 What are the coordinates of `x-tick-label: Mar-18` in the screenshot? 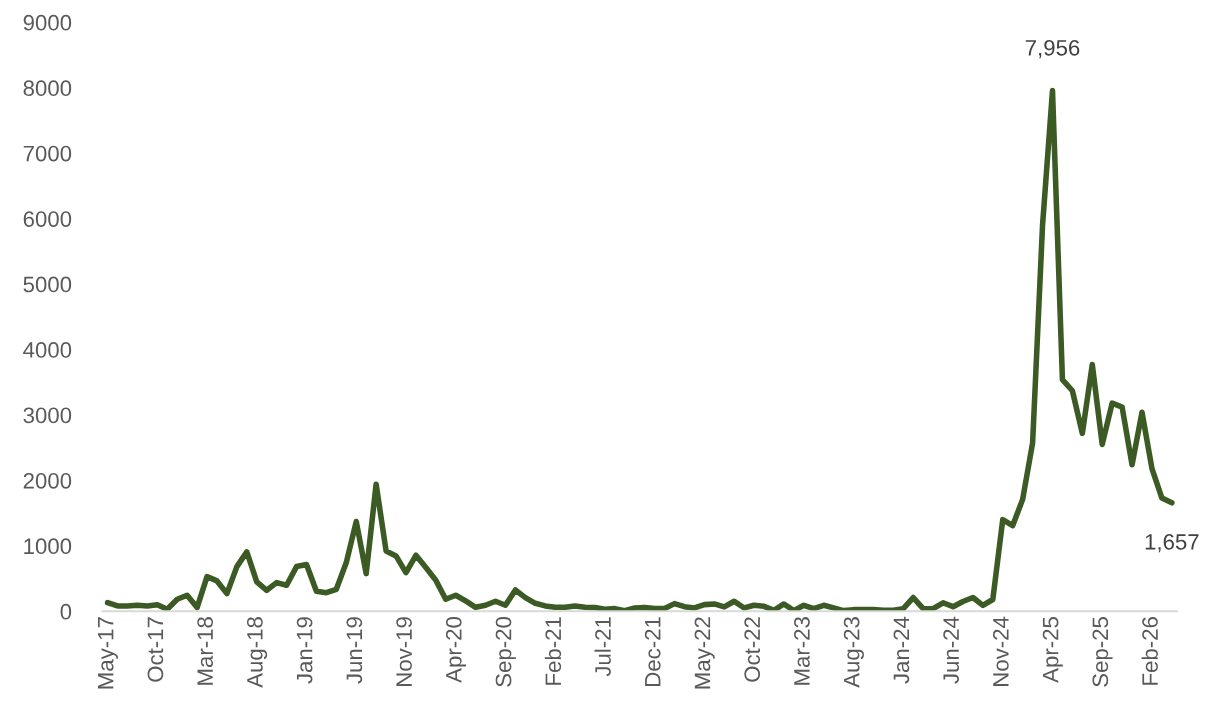 It's located at (205, 651).